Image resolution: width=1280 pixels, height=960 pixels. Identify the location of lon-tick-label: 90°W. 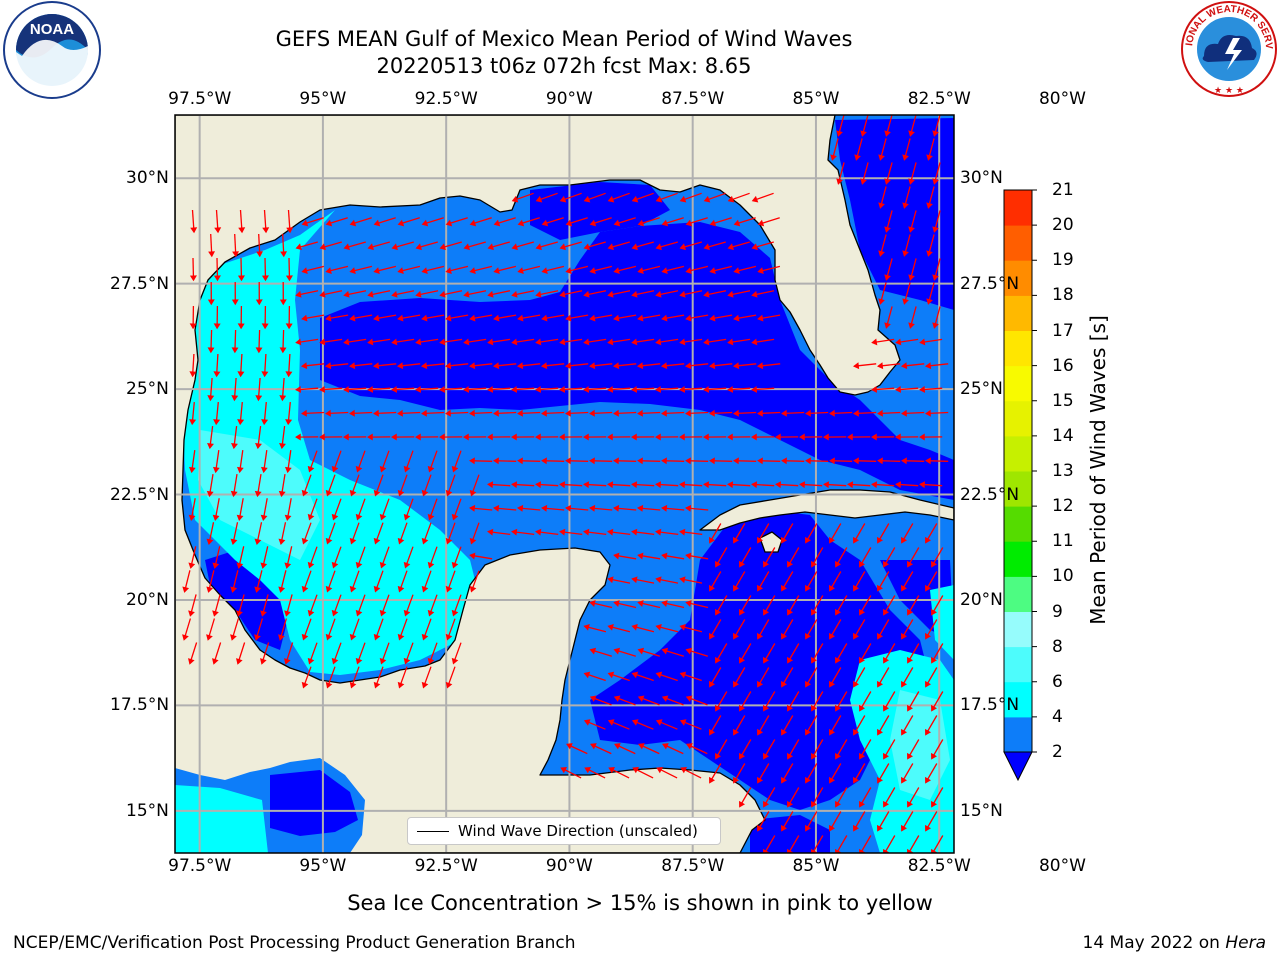
(569, 99).